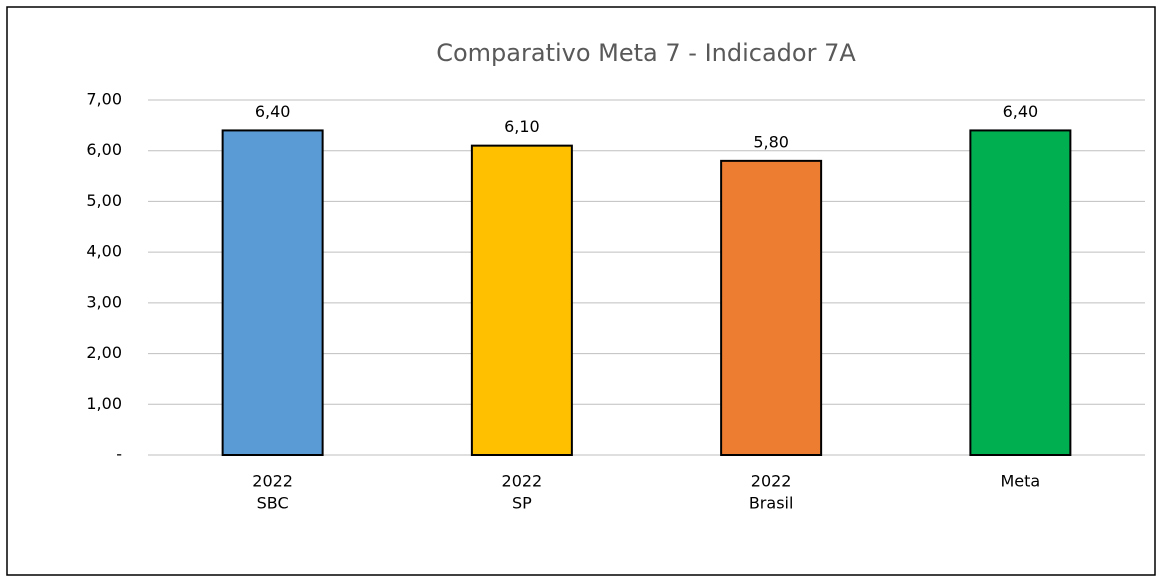  Describe the element at coordinates (646, 53) in the screenshot. I see `chart-title: Comparativo Meta 7 - Indicador 7A` at that location.